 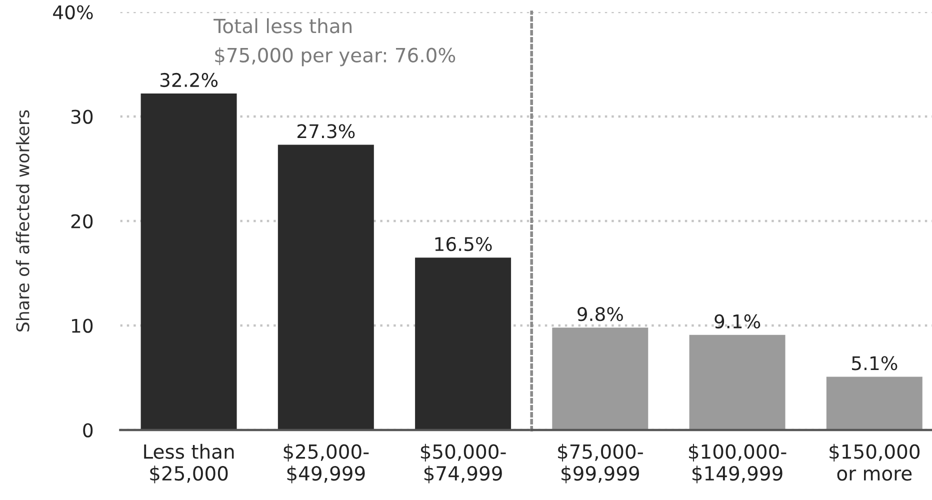 I want to click on data-label: 5.1%, so click(x=875, y=363).